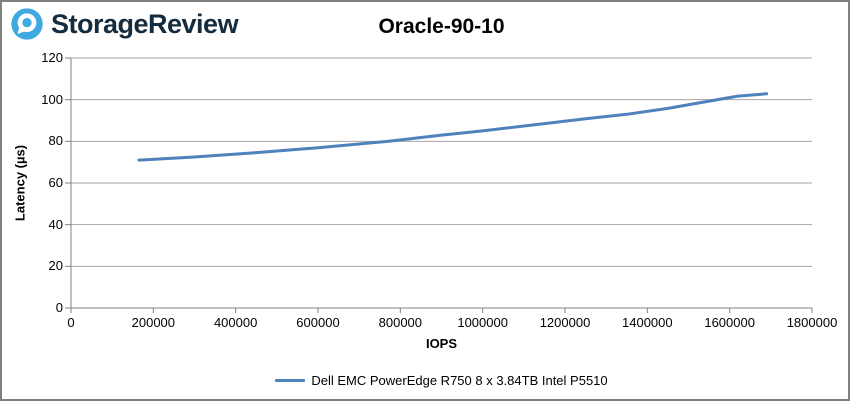 The width and height of the screenshot is (850, 401). I want to click on y-tick-label: 0, so click(59, 307).